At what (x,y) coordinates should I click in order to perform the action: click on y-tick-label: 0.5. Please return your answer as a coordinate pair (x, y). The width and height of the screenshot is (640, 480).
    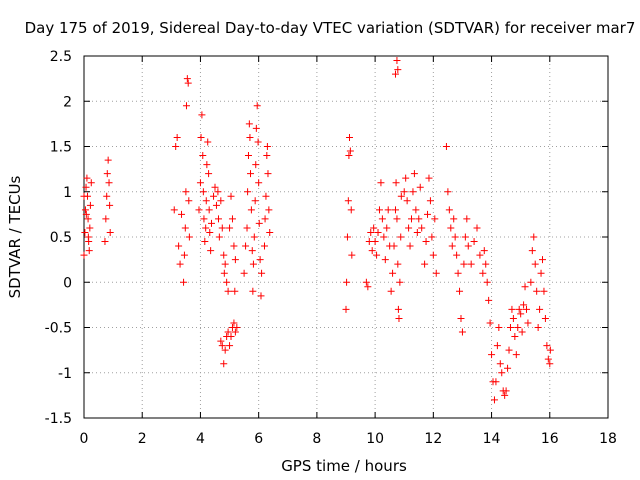
    Looking at the image, I should click on (61, 238).